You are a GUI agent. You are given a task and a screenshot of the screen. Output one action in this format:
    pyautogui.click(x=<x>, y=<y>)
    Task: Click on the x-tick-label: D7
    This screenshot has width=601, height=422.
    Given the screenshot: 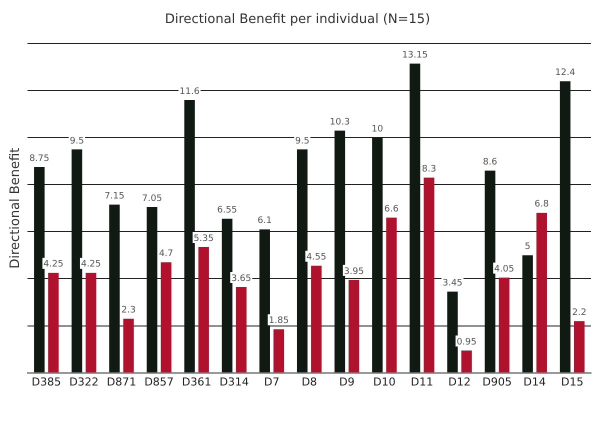 What is the action you would take?
    pyautogui.click(x=272, y=381)
    